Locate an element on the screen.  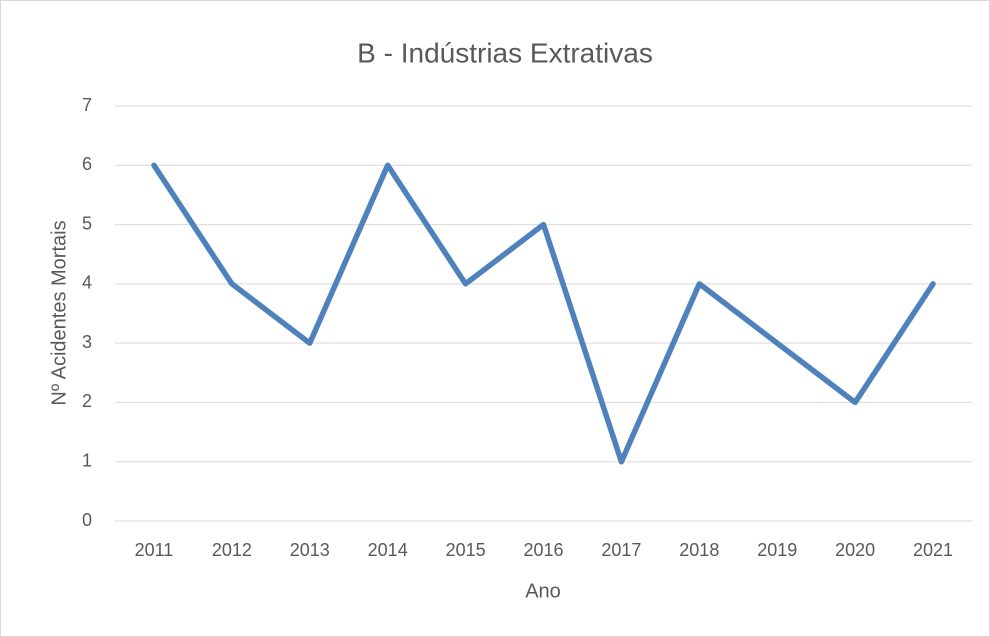
chart-title: B - Indústrias Extrativas is located at coordinates (505, 52).